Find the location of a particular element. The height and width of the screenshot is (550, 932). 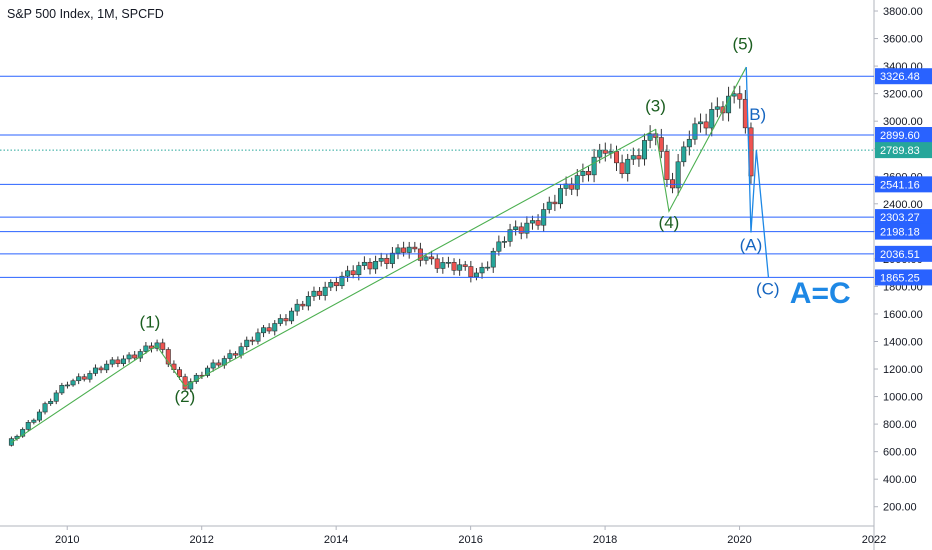

price-tick-label: 600.00 is located at coordinates (900, 453).